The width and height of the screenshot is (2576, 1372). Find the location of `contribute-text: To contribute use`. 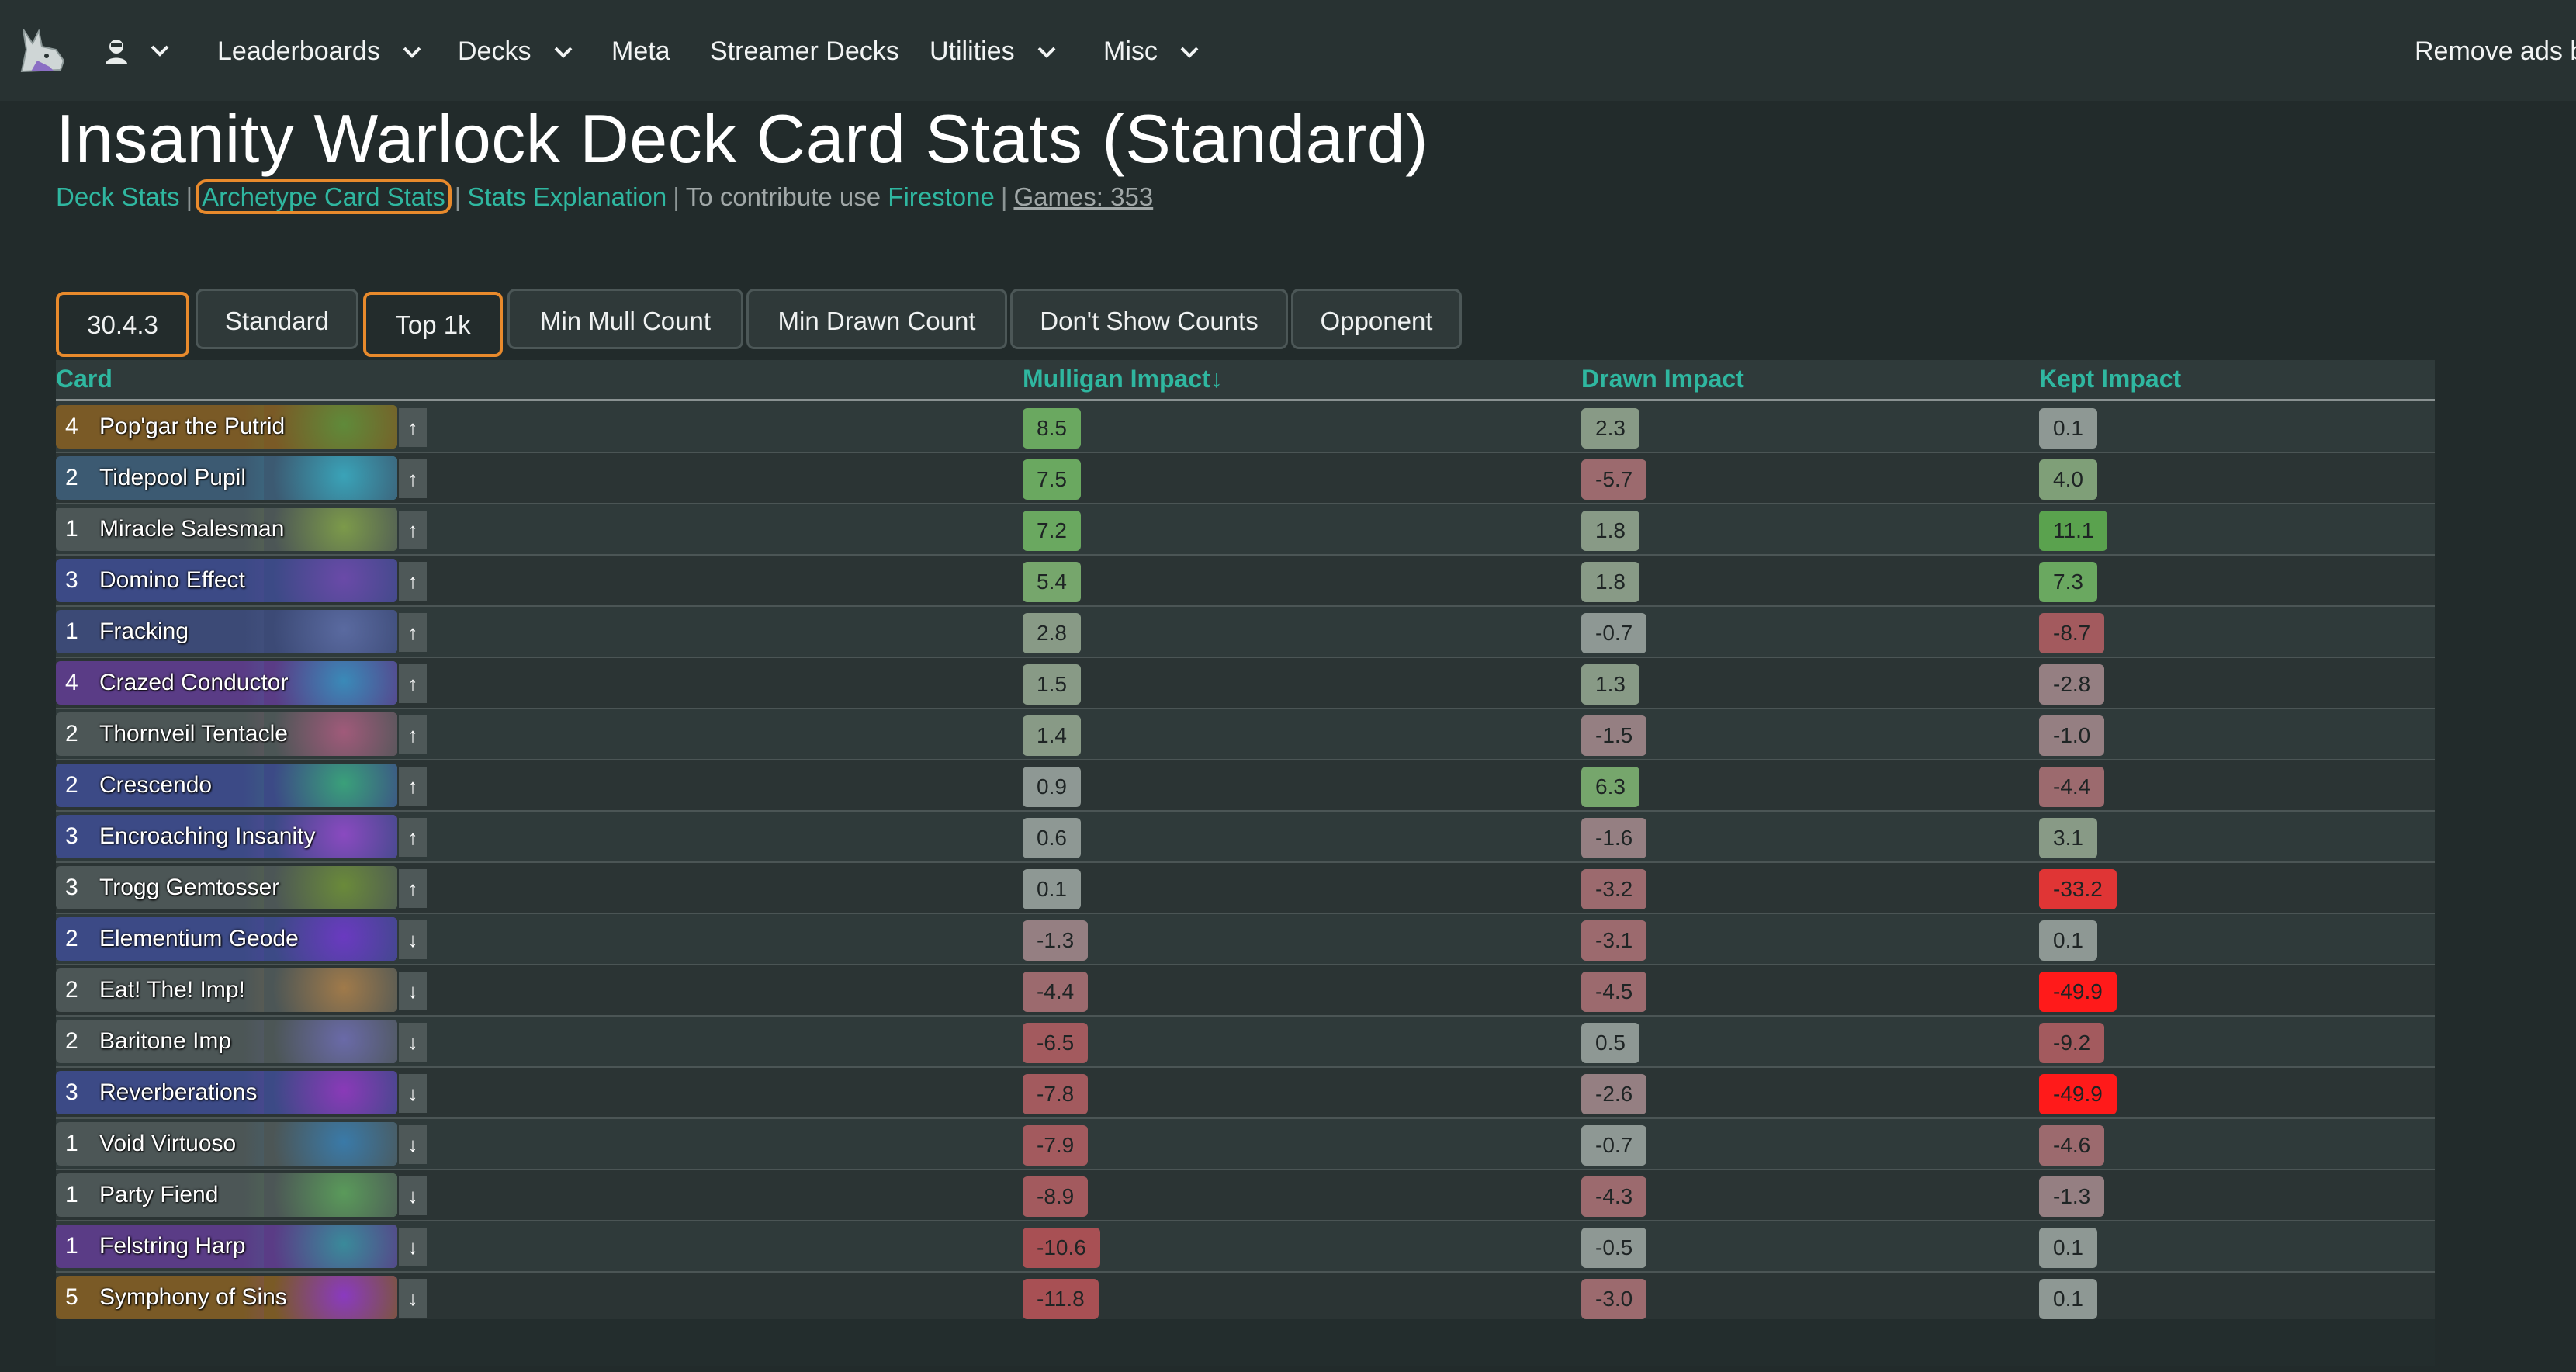

contribute-text: To contribute use is located at coordinates (783, 196).